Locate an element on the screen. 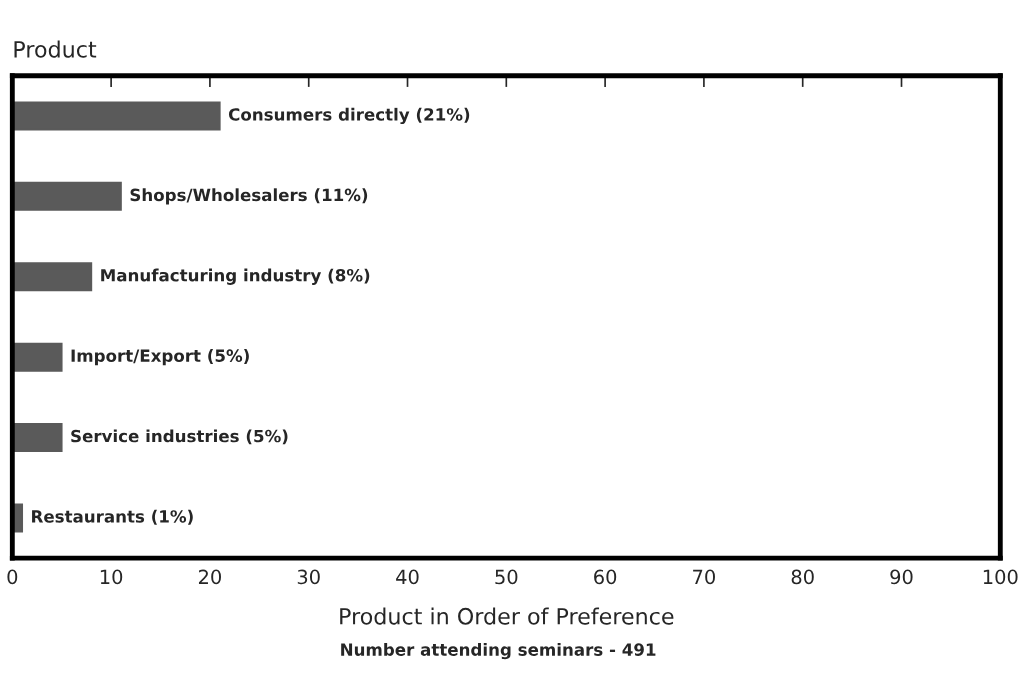 The height and width of the screenshot is (689, 1027). x-tick-label: 100 is located at coordinates (1000, 577).